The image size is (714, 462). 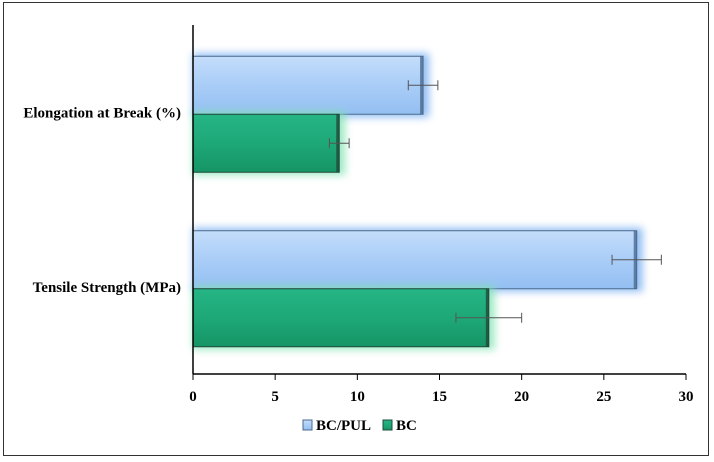 What do you see at coordinates (343, 426) in the screenshot?
I see `legend-label: BC/PUL` at bounding box center [343, 426].